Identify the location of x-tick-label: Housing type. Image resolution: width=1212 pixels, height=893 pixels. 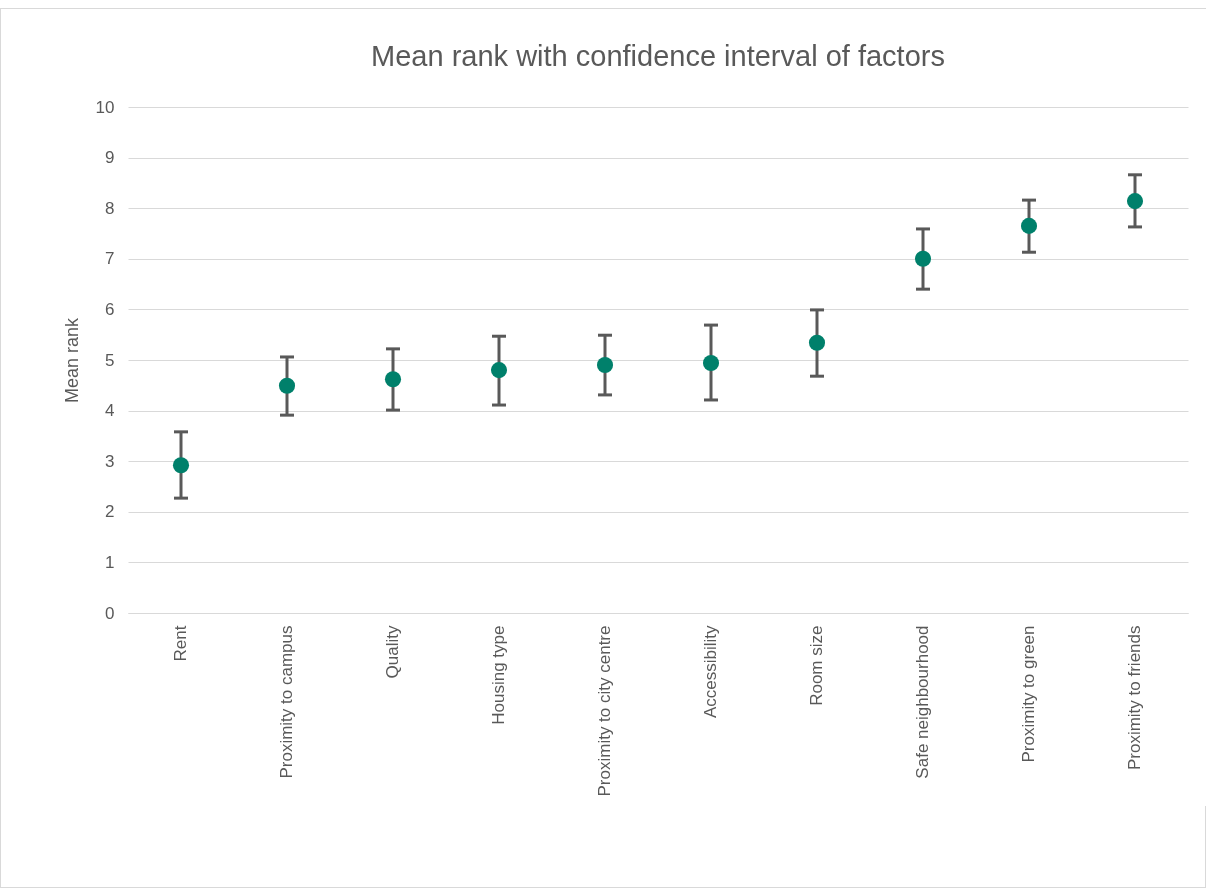
(498, 675).